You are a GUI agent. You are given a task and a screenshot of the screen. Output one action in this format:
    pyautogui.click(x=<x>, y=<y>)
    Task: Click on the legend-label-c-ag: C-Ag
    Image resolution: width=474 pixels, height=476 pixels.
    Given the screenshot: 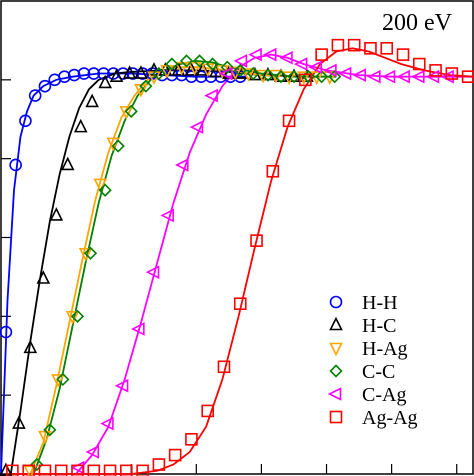 What is the action you would take?
    pyautogui.click(x=384, y=395)
    